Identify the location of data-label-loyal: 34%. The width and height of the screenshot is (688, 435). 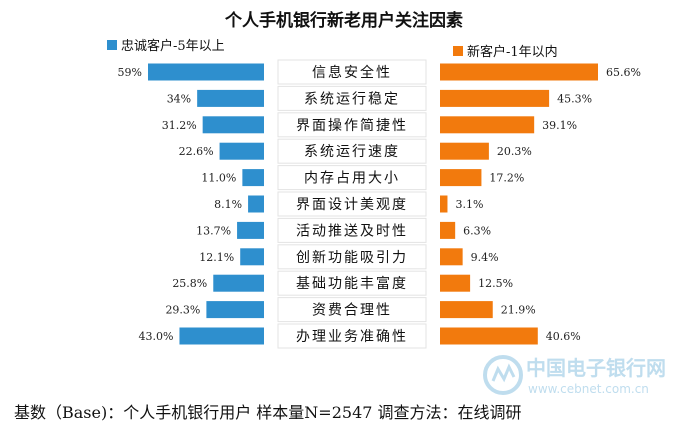
(179, 98).